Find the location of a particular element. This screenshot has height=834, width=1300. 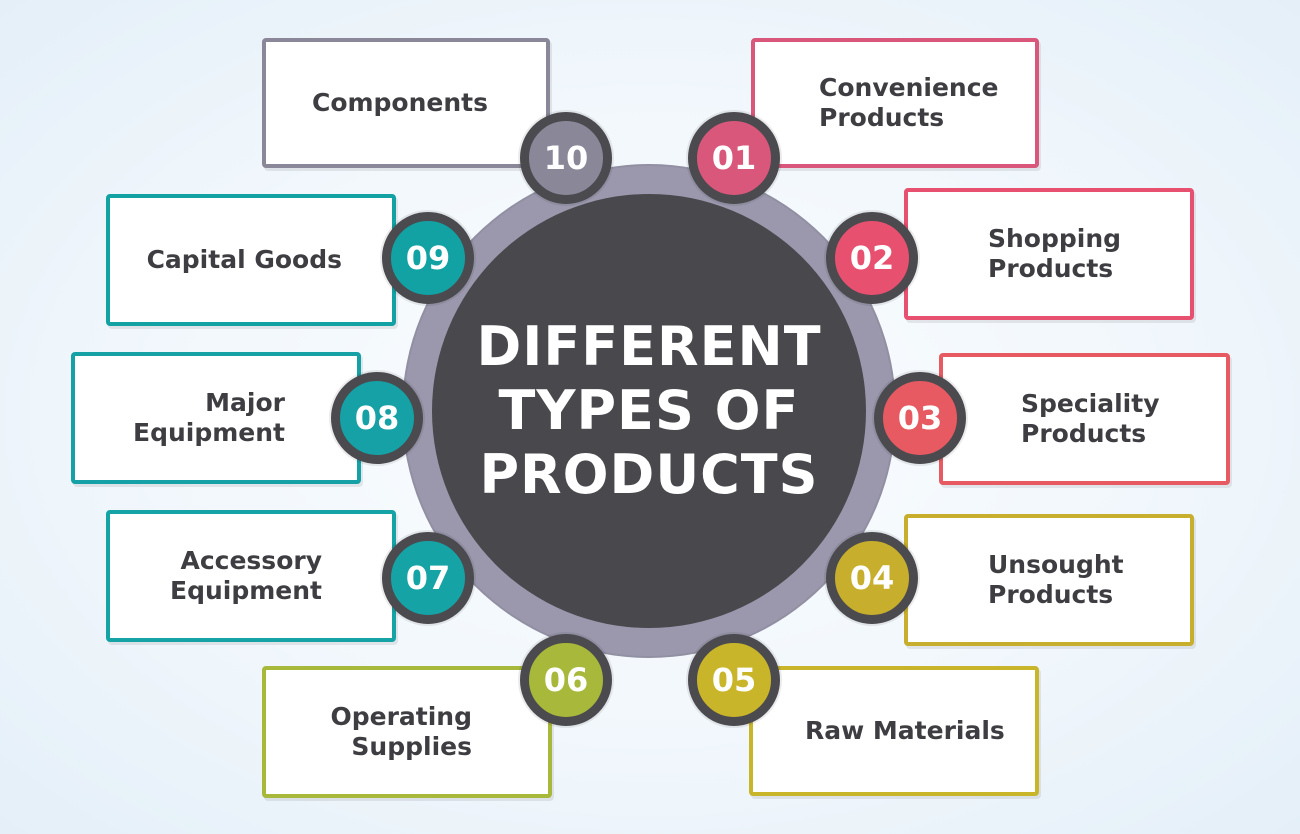

item-box-09: Capital Goods is located at coordinates (251, 260).